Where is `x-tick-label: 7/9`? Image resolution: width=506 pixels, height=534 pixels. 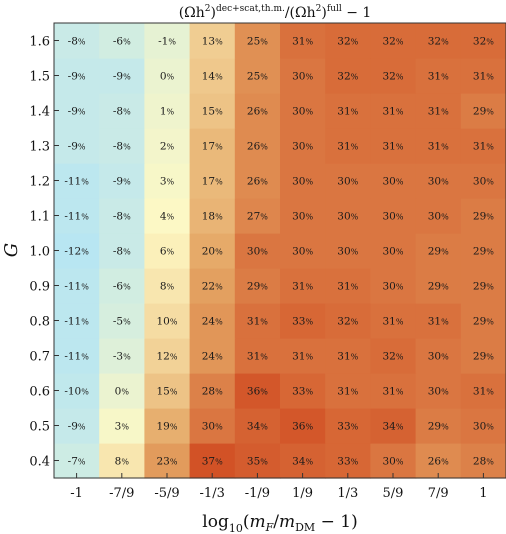 x-tick-label: 7/9 is located at coordinates (438, 493).